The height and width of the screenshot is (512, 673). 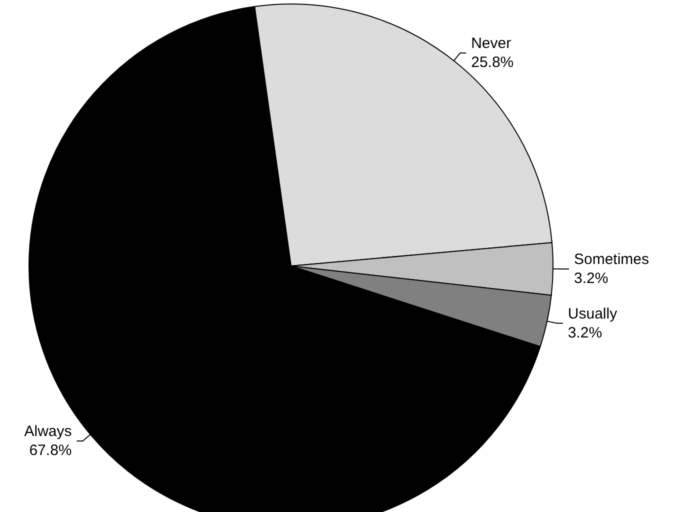 What do you see at coordinates (593, 313) in the screenshot?
I see `slice-label: Usually` at bounding box center [593, 313].